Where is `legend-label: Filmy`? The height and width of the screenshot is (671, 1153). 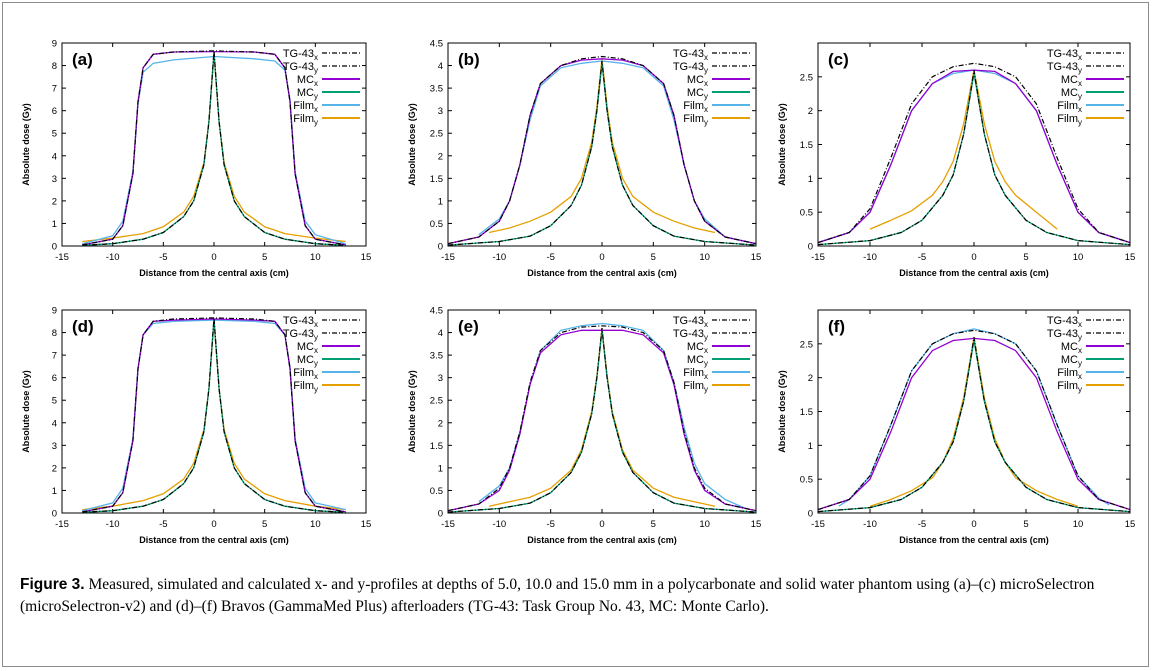 legend-label: Filmy is located at coordinates (1069, 387).